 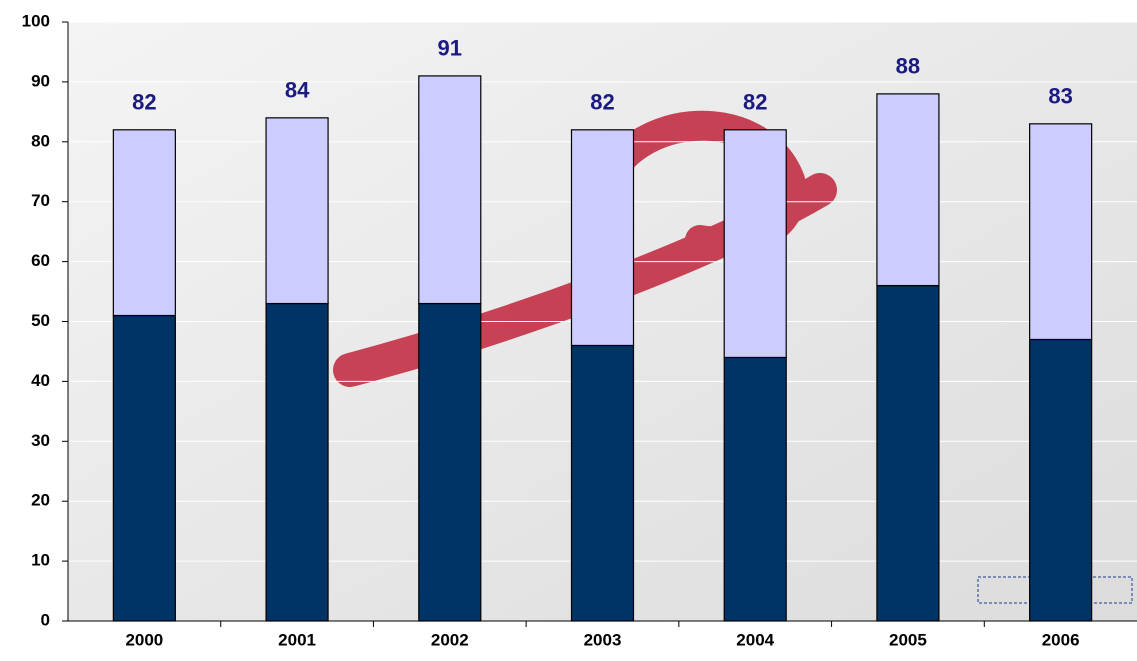 I want to click on y-tick-label: 50, so click(x=40, y=320).